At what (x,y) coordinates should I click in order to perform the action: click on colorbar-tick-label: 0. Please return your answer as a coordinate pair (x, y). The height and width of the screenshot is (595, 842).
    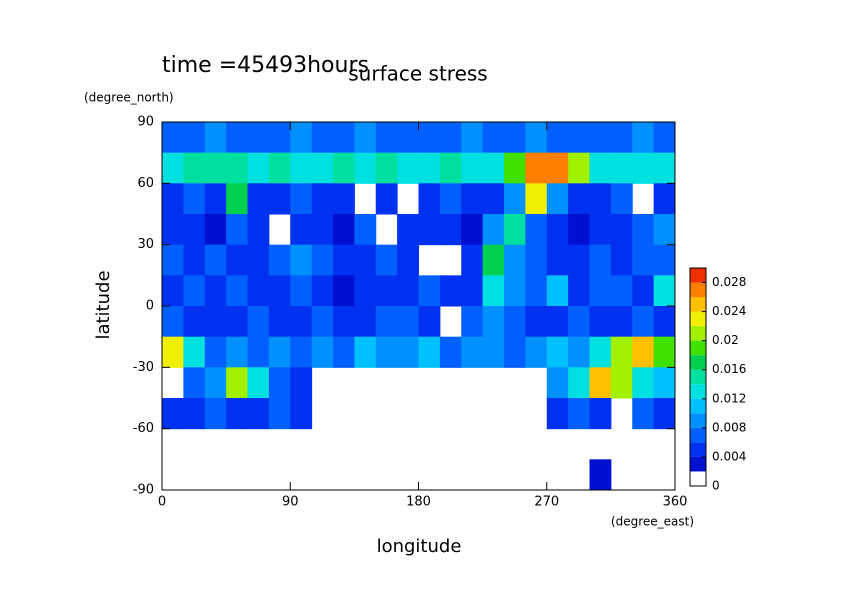
    Looking at the image, I should click on (716, 486).